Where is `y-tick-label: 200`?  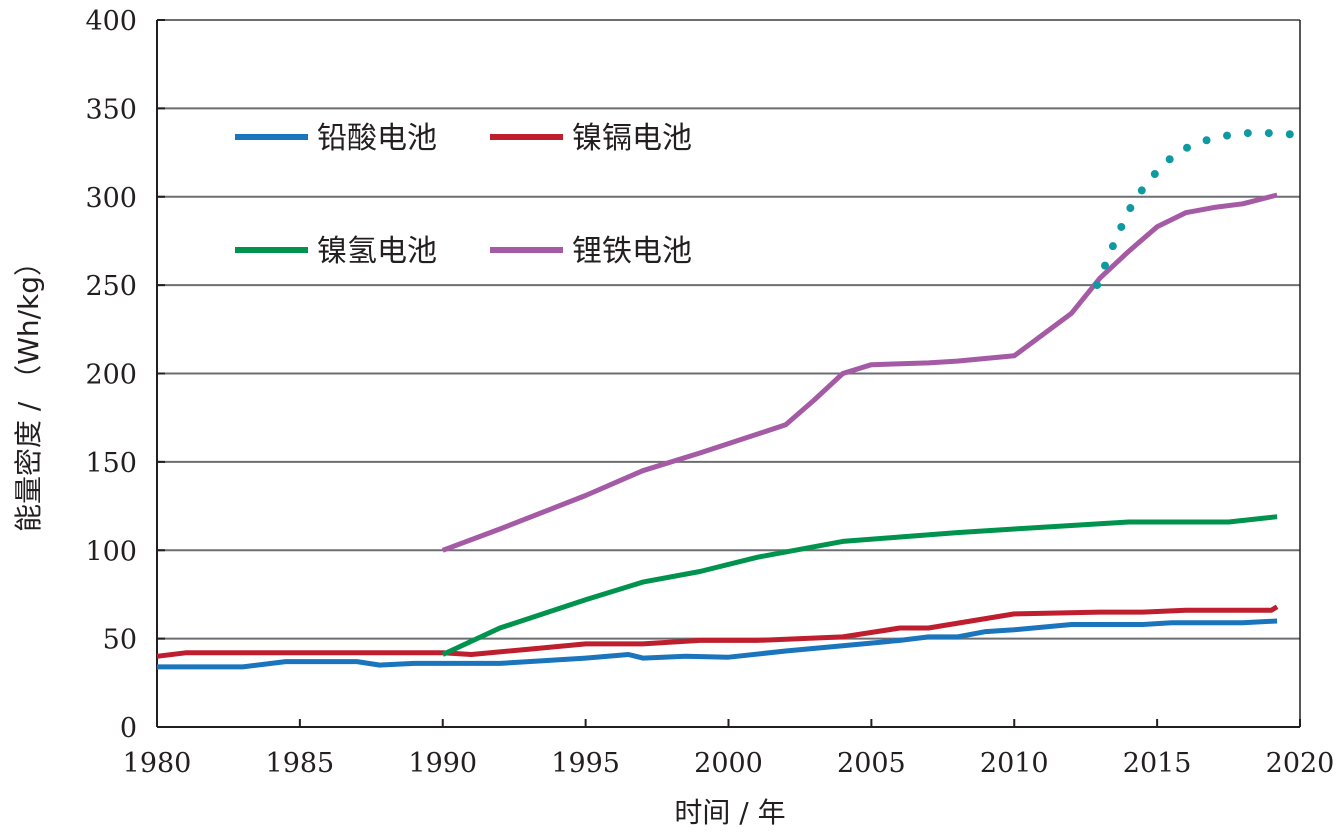 y-tick-label: 200 is located at coordinates (111, 375).